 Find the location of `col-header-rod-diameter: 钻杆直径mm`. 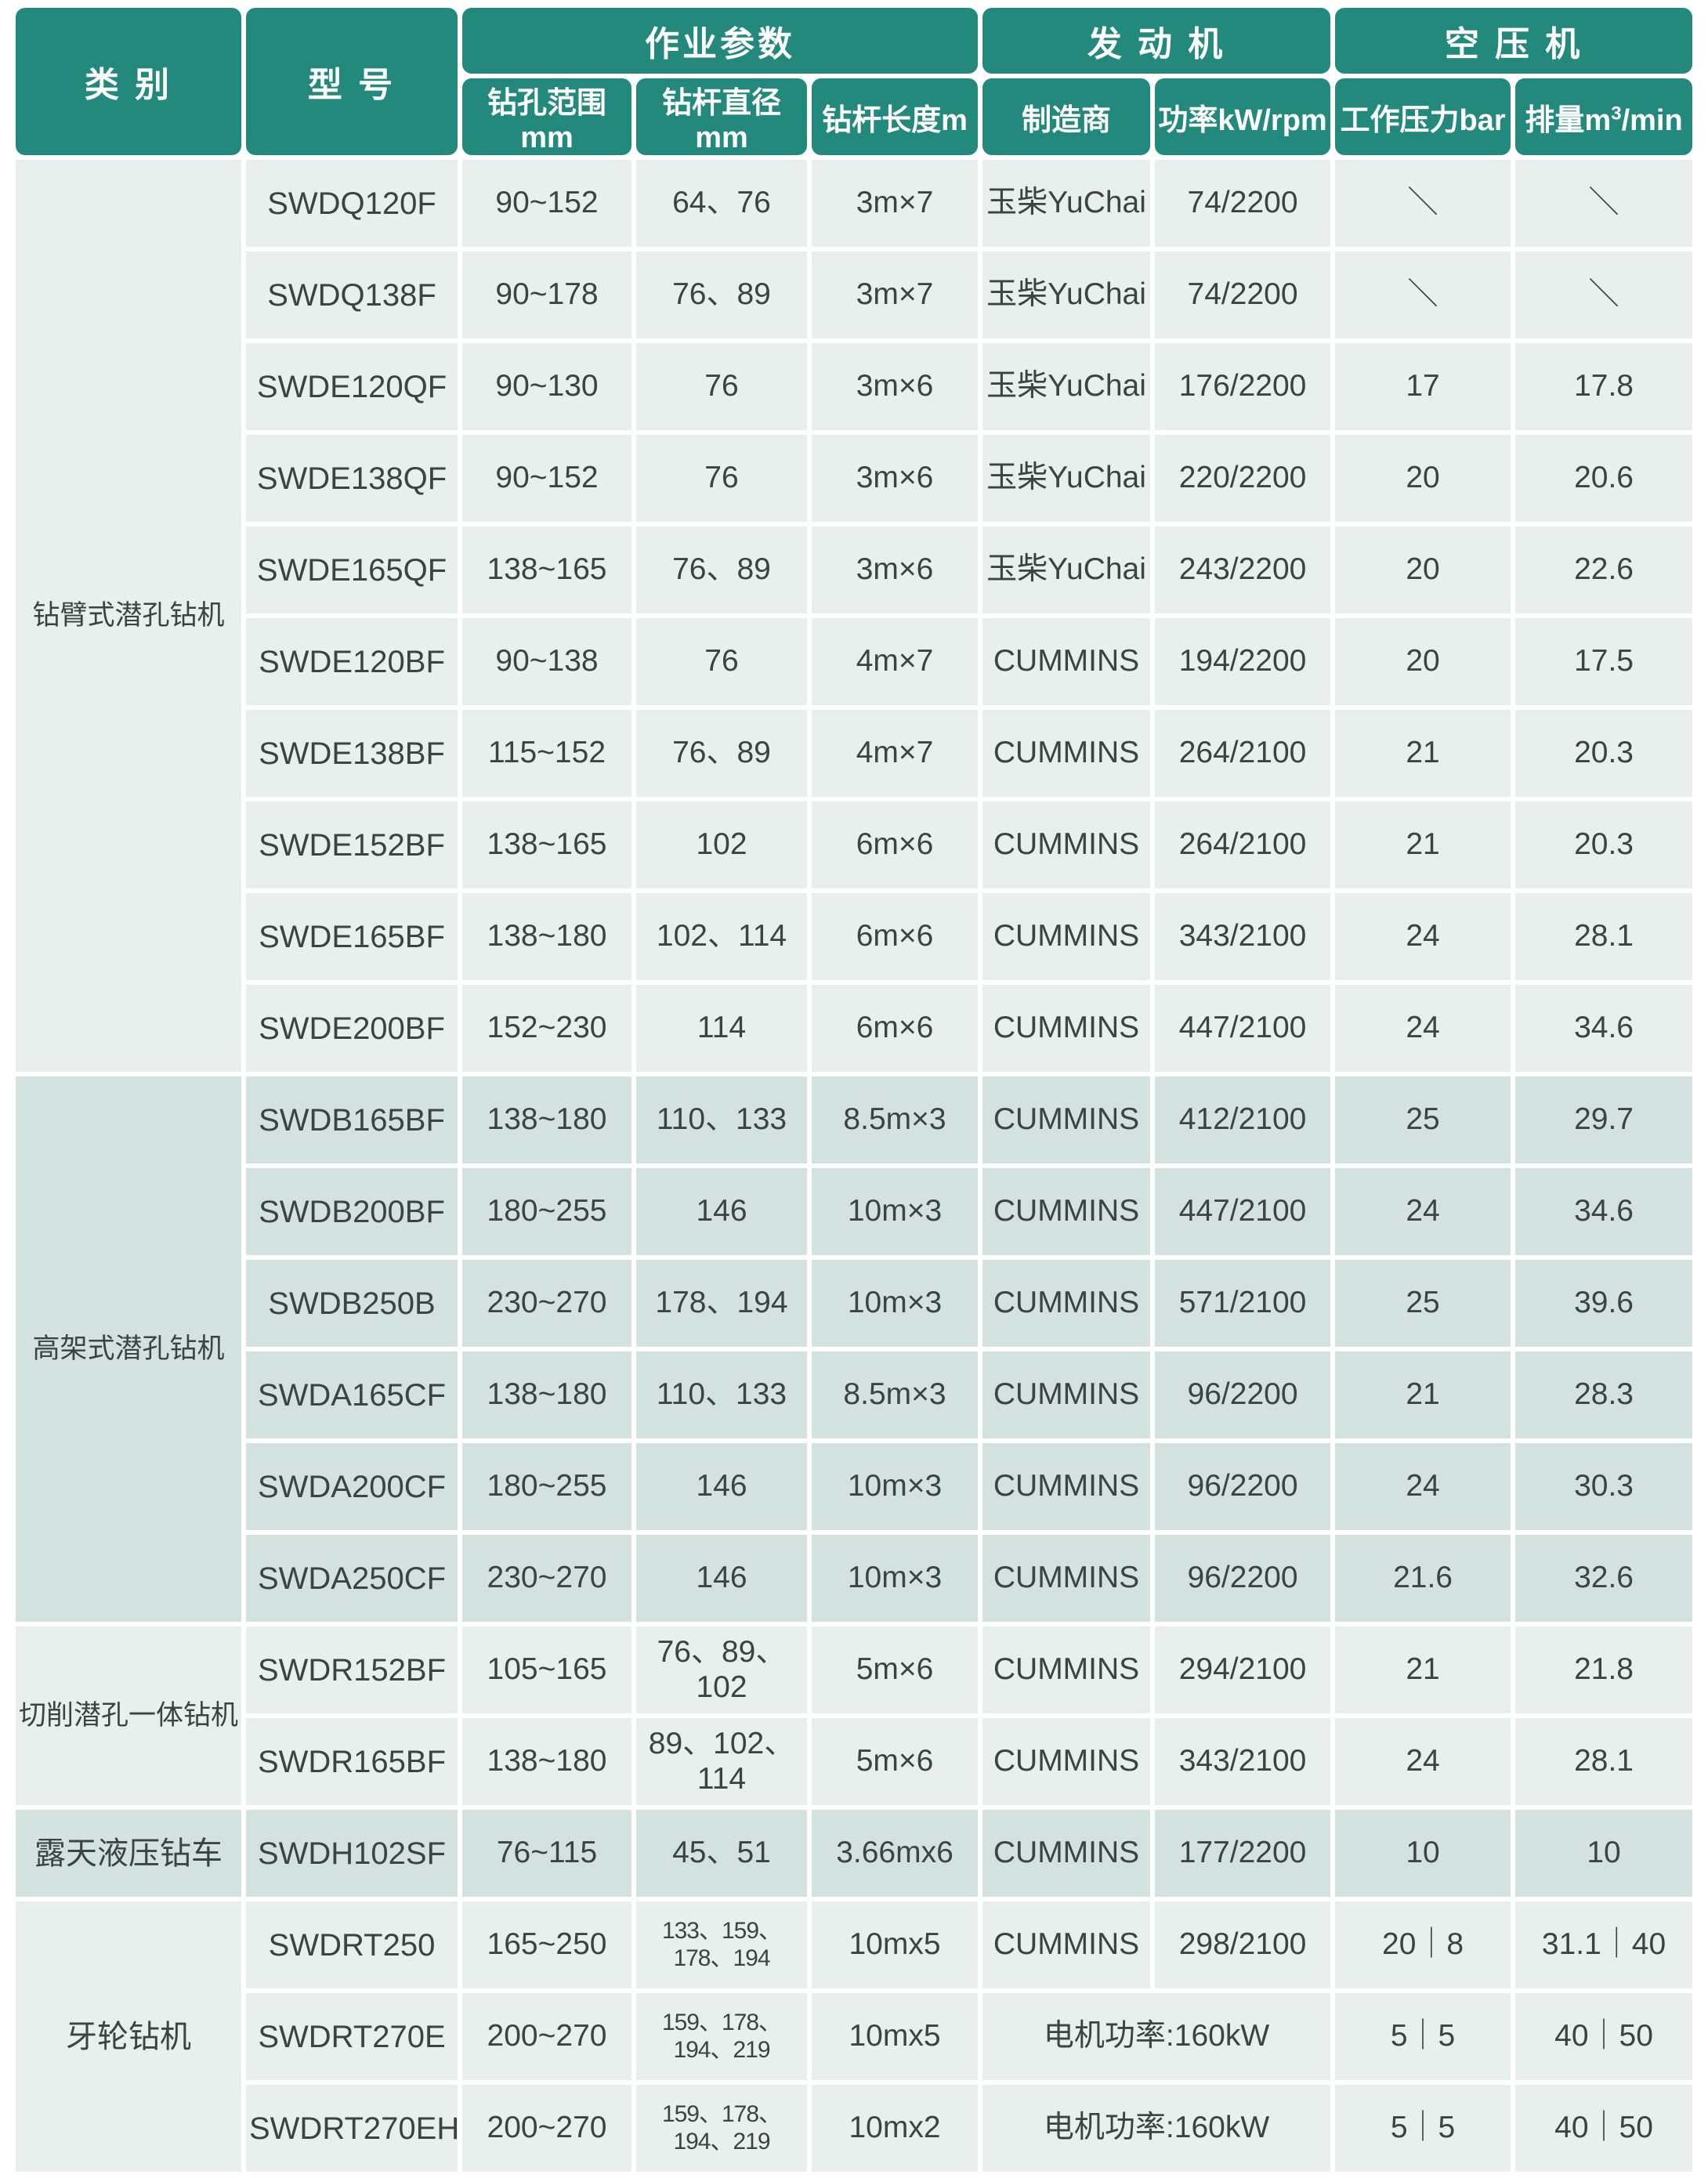

col-header-rod-diameter: 钻杆直径mm is located at coordinates (721, 116).